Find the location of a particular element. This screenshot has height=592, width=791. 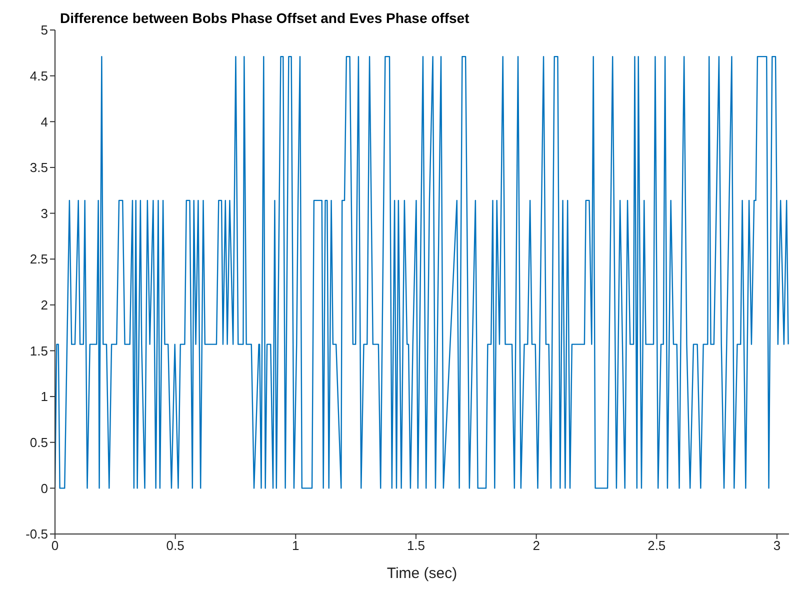

y-tick-label: 5 is located at coordinates (44, 30).